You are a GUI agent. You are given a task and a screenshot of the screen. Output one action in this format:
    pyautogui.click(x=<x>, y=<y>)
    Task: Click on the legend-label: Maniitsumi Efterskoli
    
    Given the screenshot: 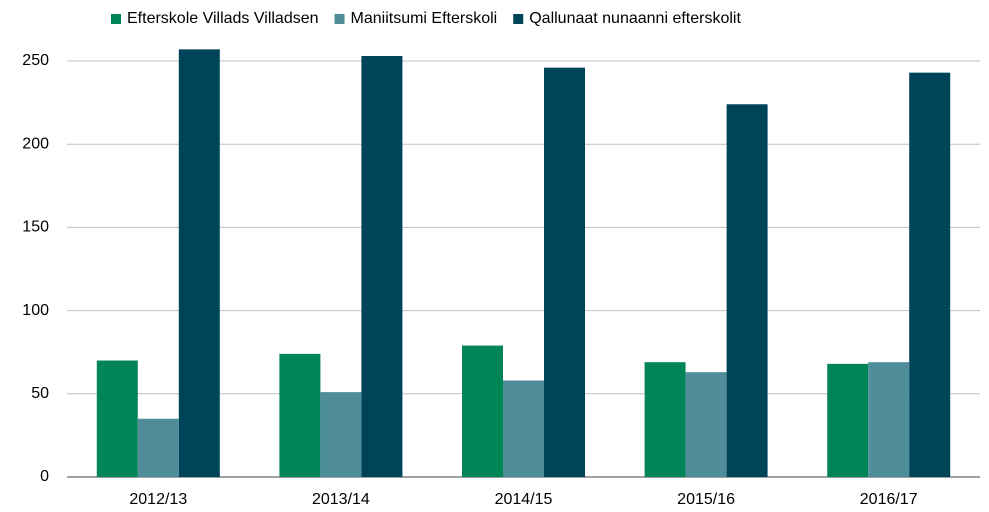 What is the action you would take?
    pyautogui.click(x=424, y=18)
    